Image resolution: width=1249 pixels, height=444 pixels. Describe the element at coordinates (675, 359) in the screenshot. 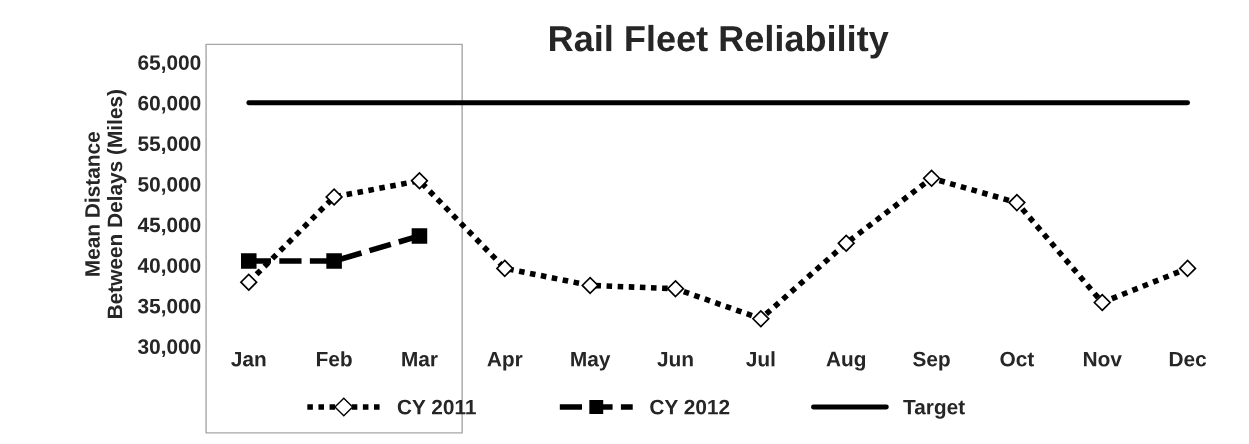

I see `x-tick-label: Jun` at that location.